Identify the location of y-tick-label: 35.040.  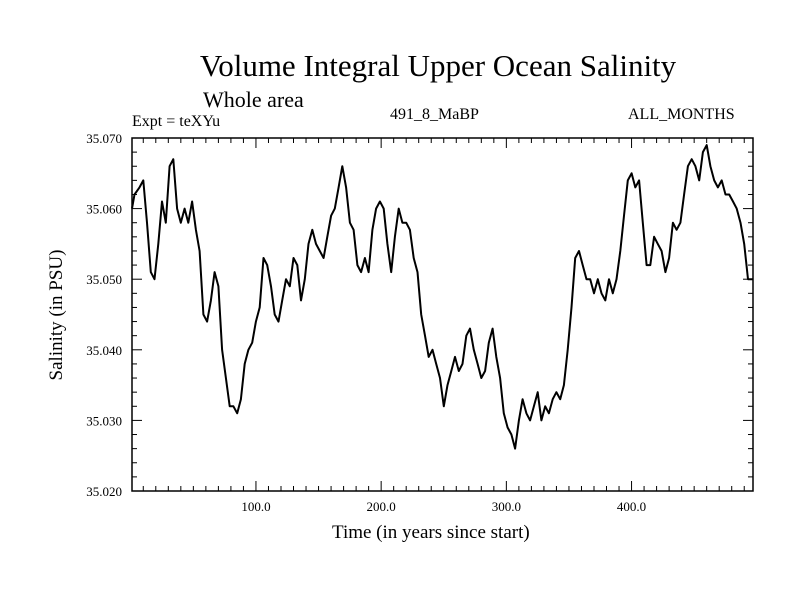
(104, 350).